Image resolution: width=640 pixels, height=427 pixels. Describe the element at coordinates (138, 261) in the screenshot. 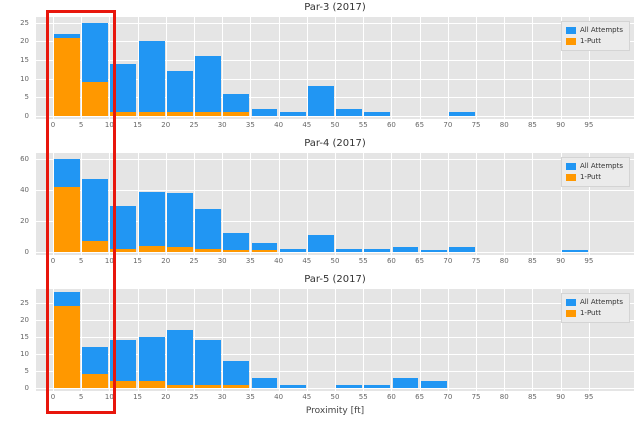

I see `x-tick-label: 15` at that location.